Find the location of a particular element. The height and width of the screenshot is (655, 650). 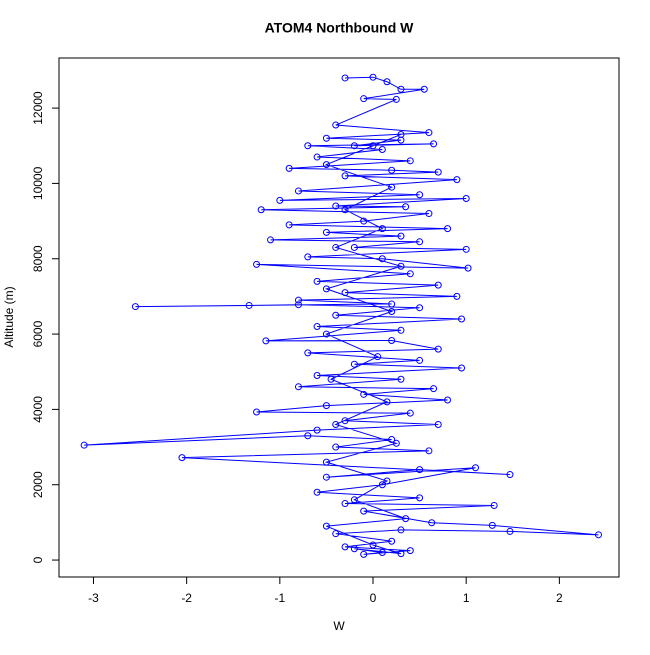

y-axis-label: Altitude (m) is located at coordinates (9, 316).